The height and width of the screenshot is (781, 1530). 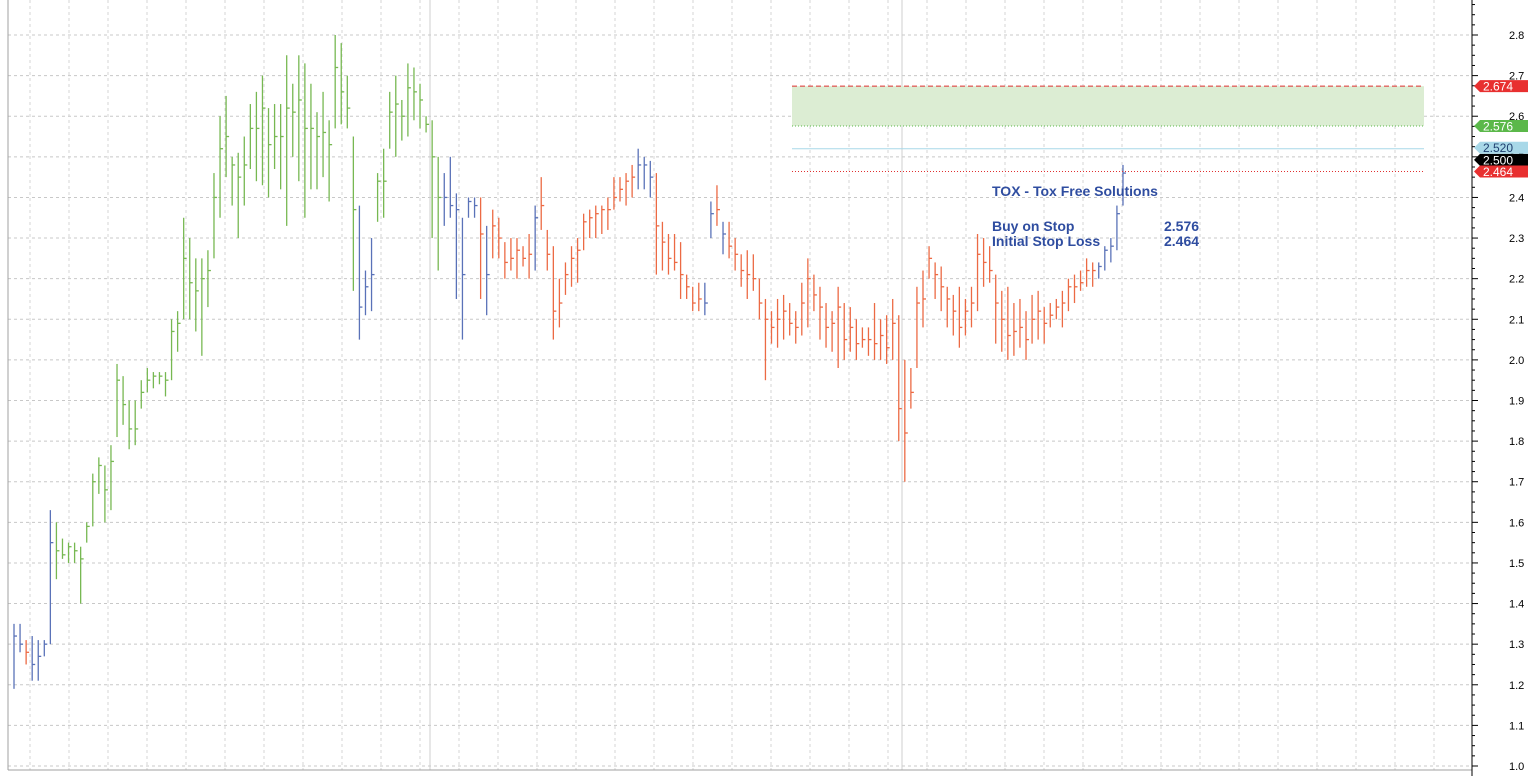 I want to click on tick-label: 1.5, so click(x=1516, y=564).